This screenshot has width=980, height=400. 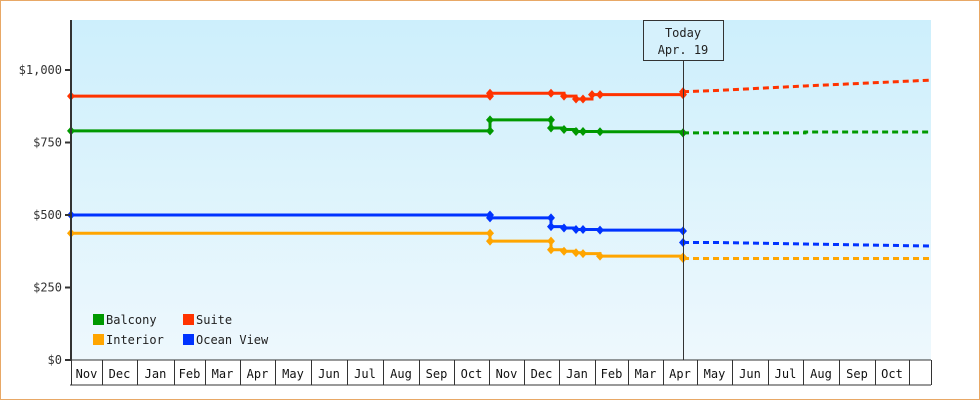 I want to click on series-ocean-view, so click(x=499, y=229).